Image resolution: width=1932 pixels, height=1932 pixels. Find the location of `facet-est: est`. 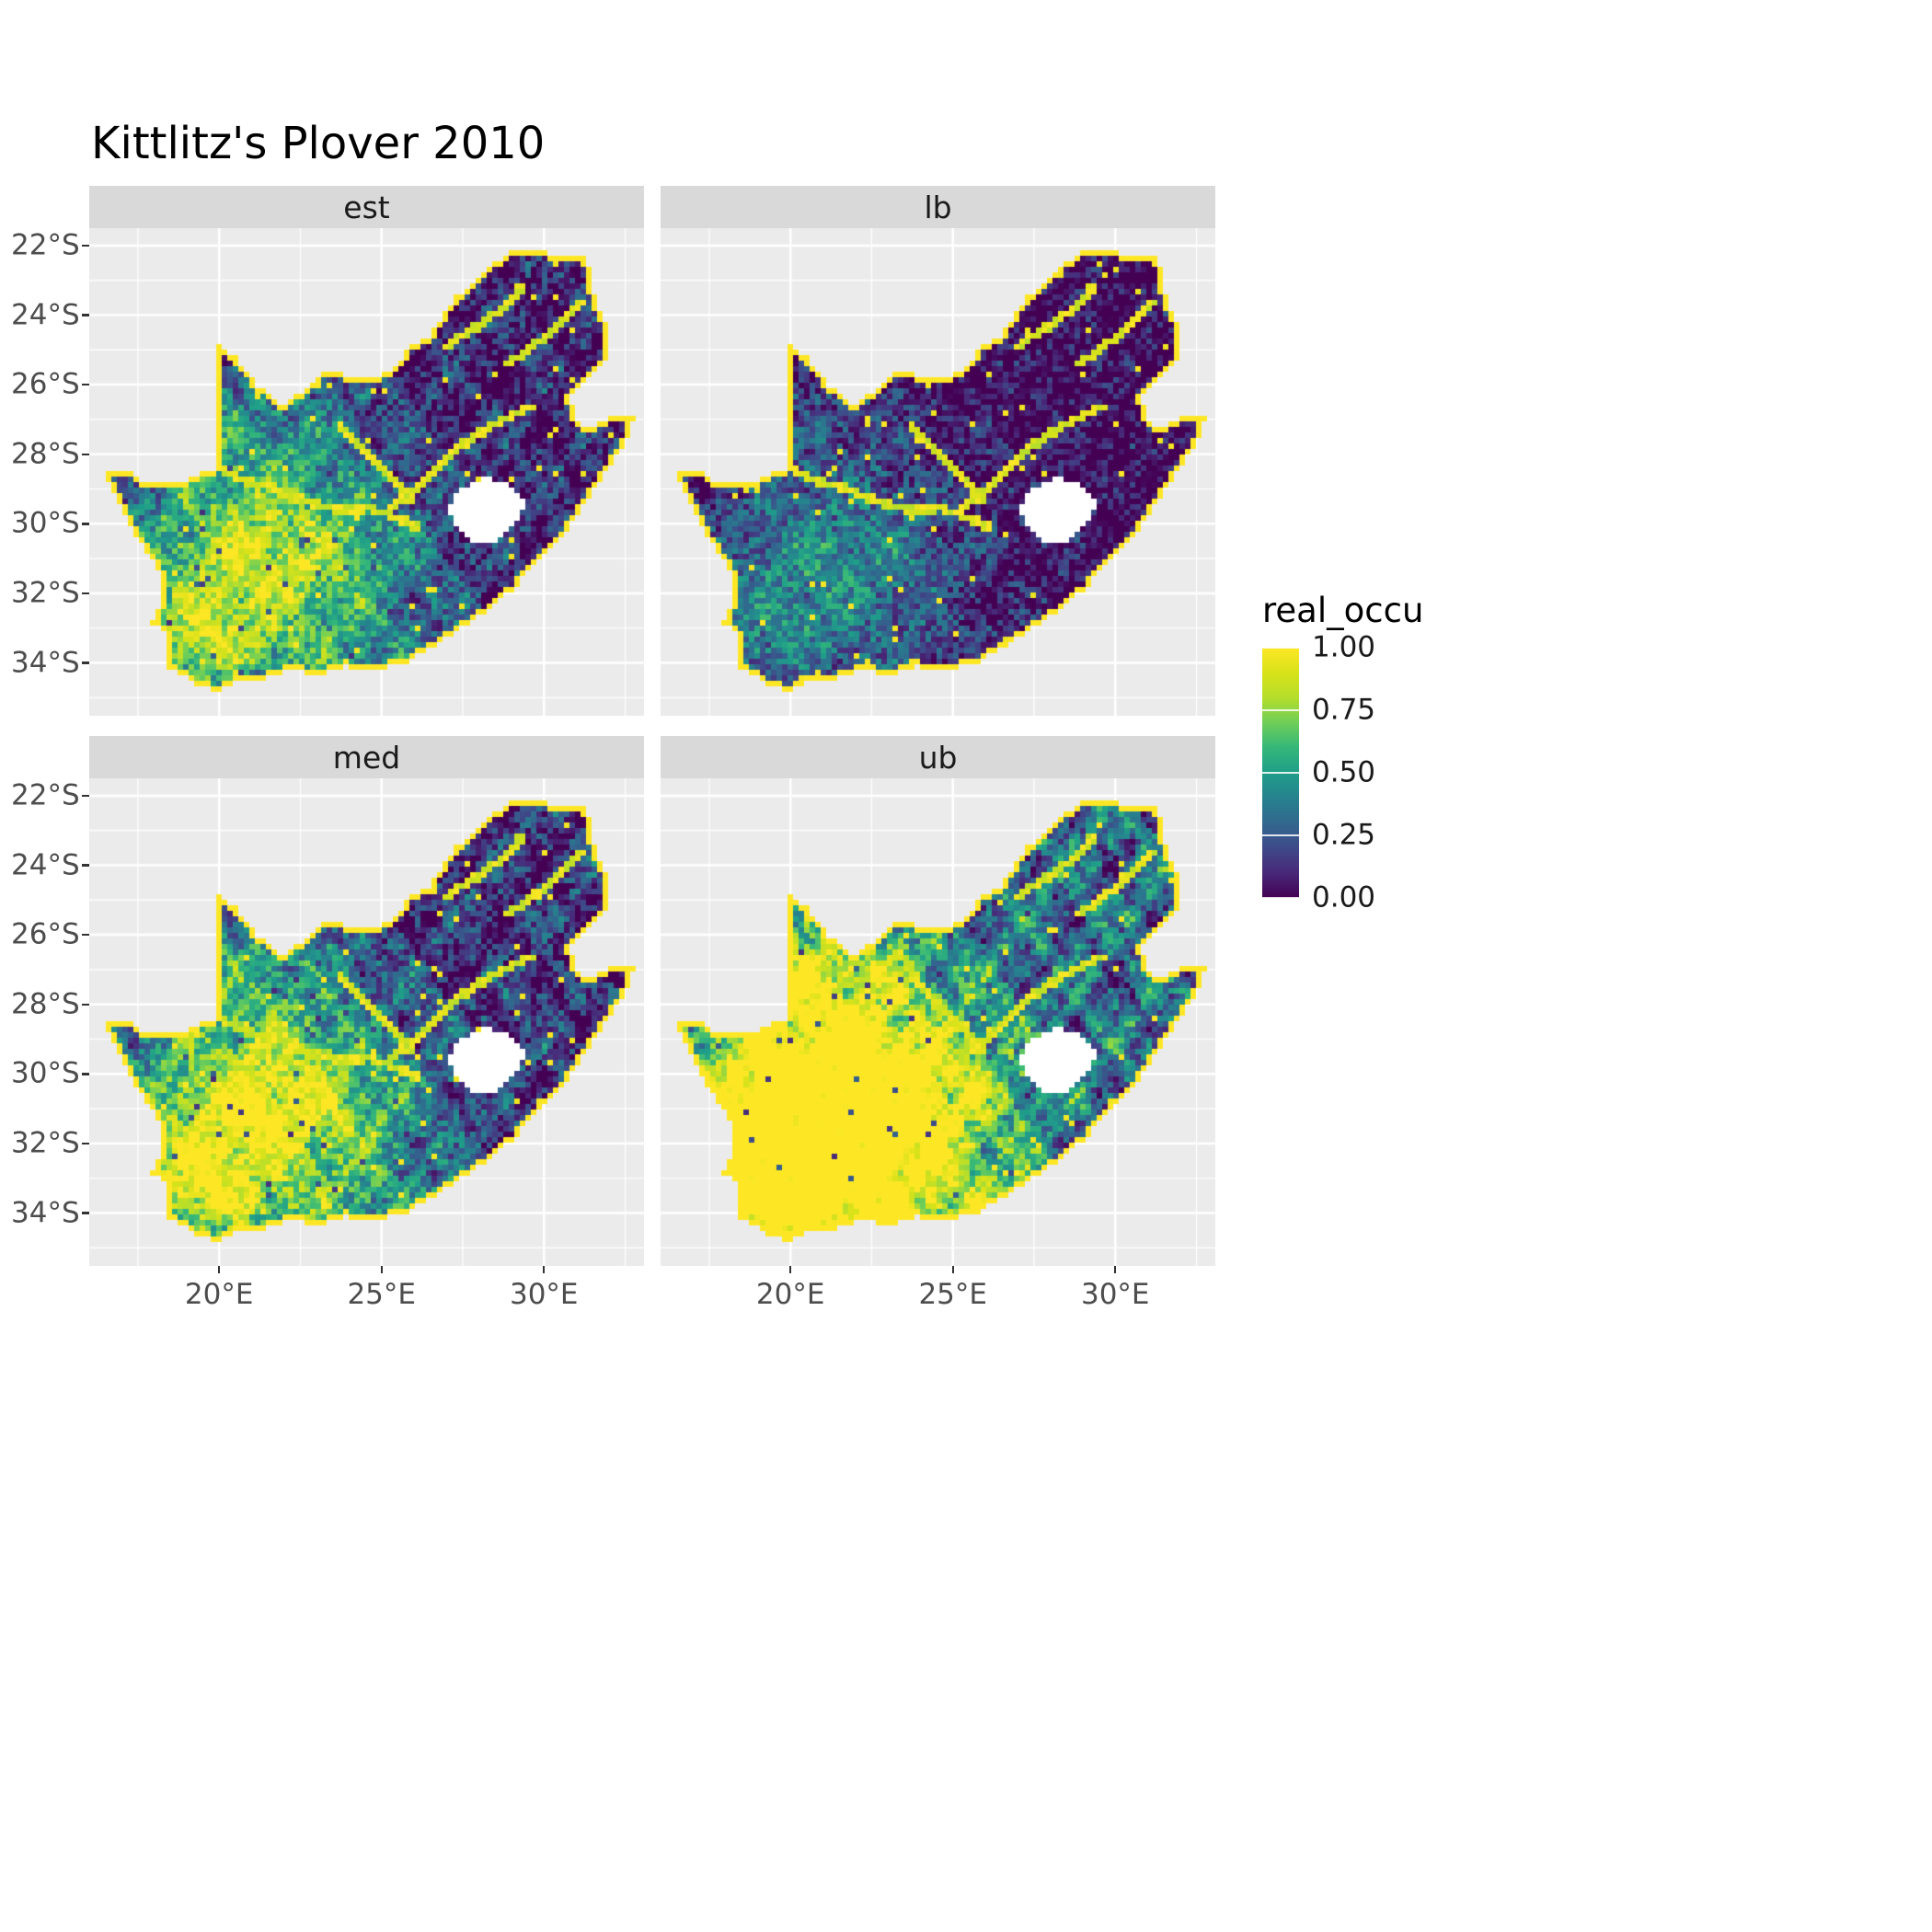

facet-est: est is located at coordinates (366, 451).